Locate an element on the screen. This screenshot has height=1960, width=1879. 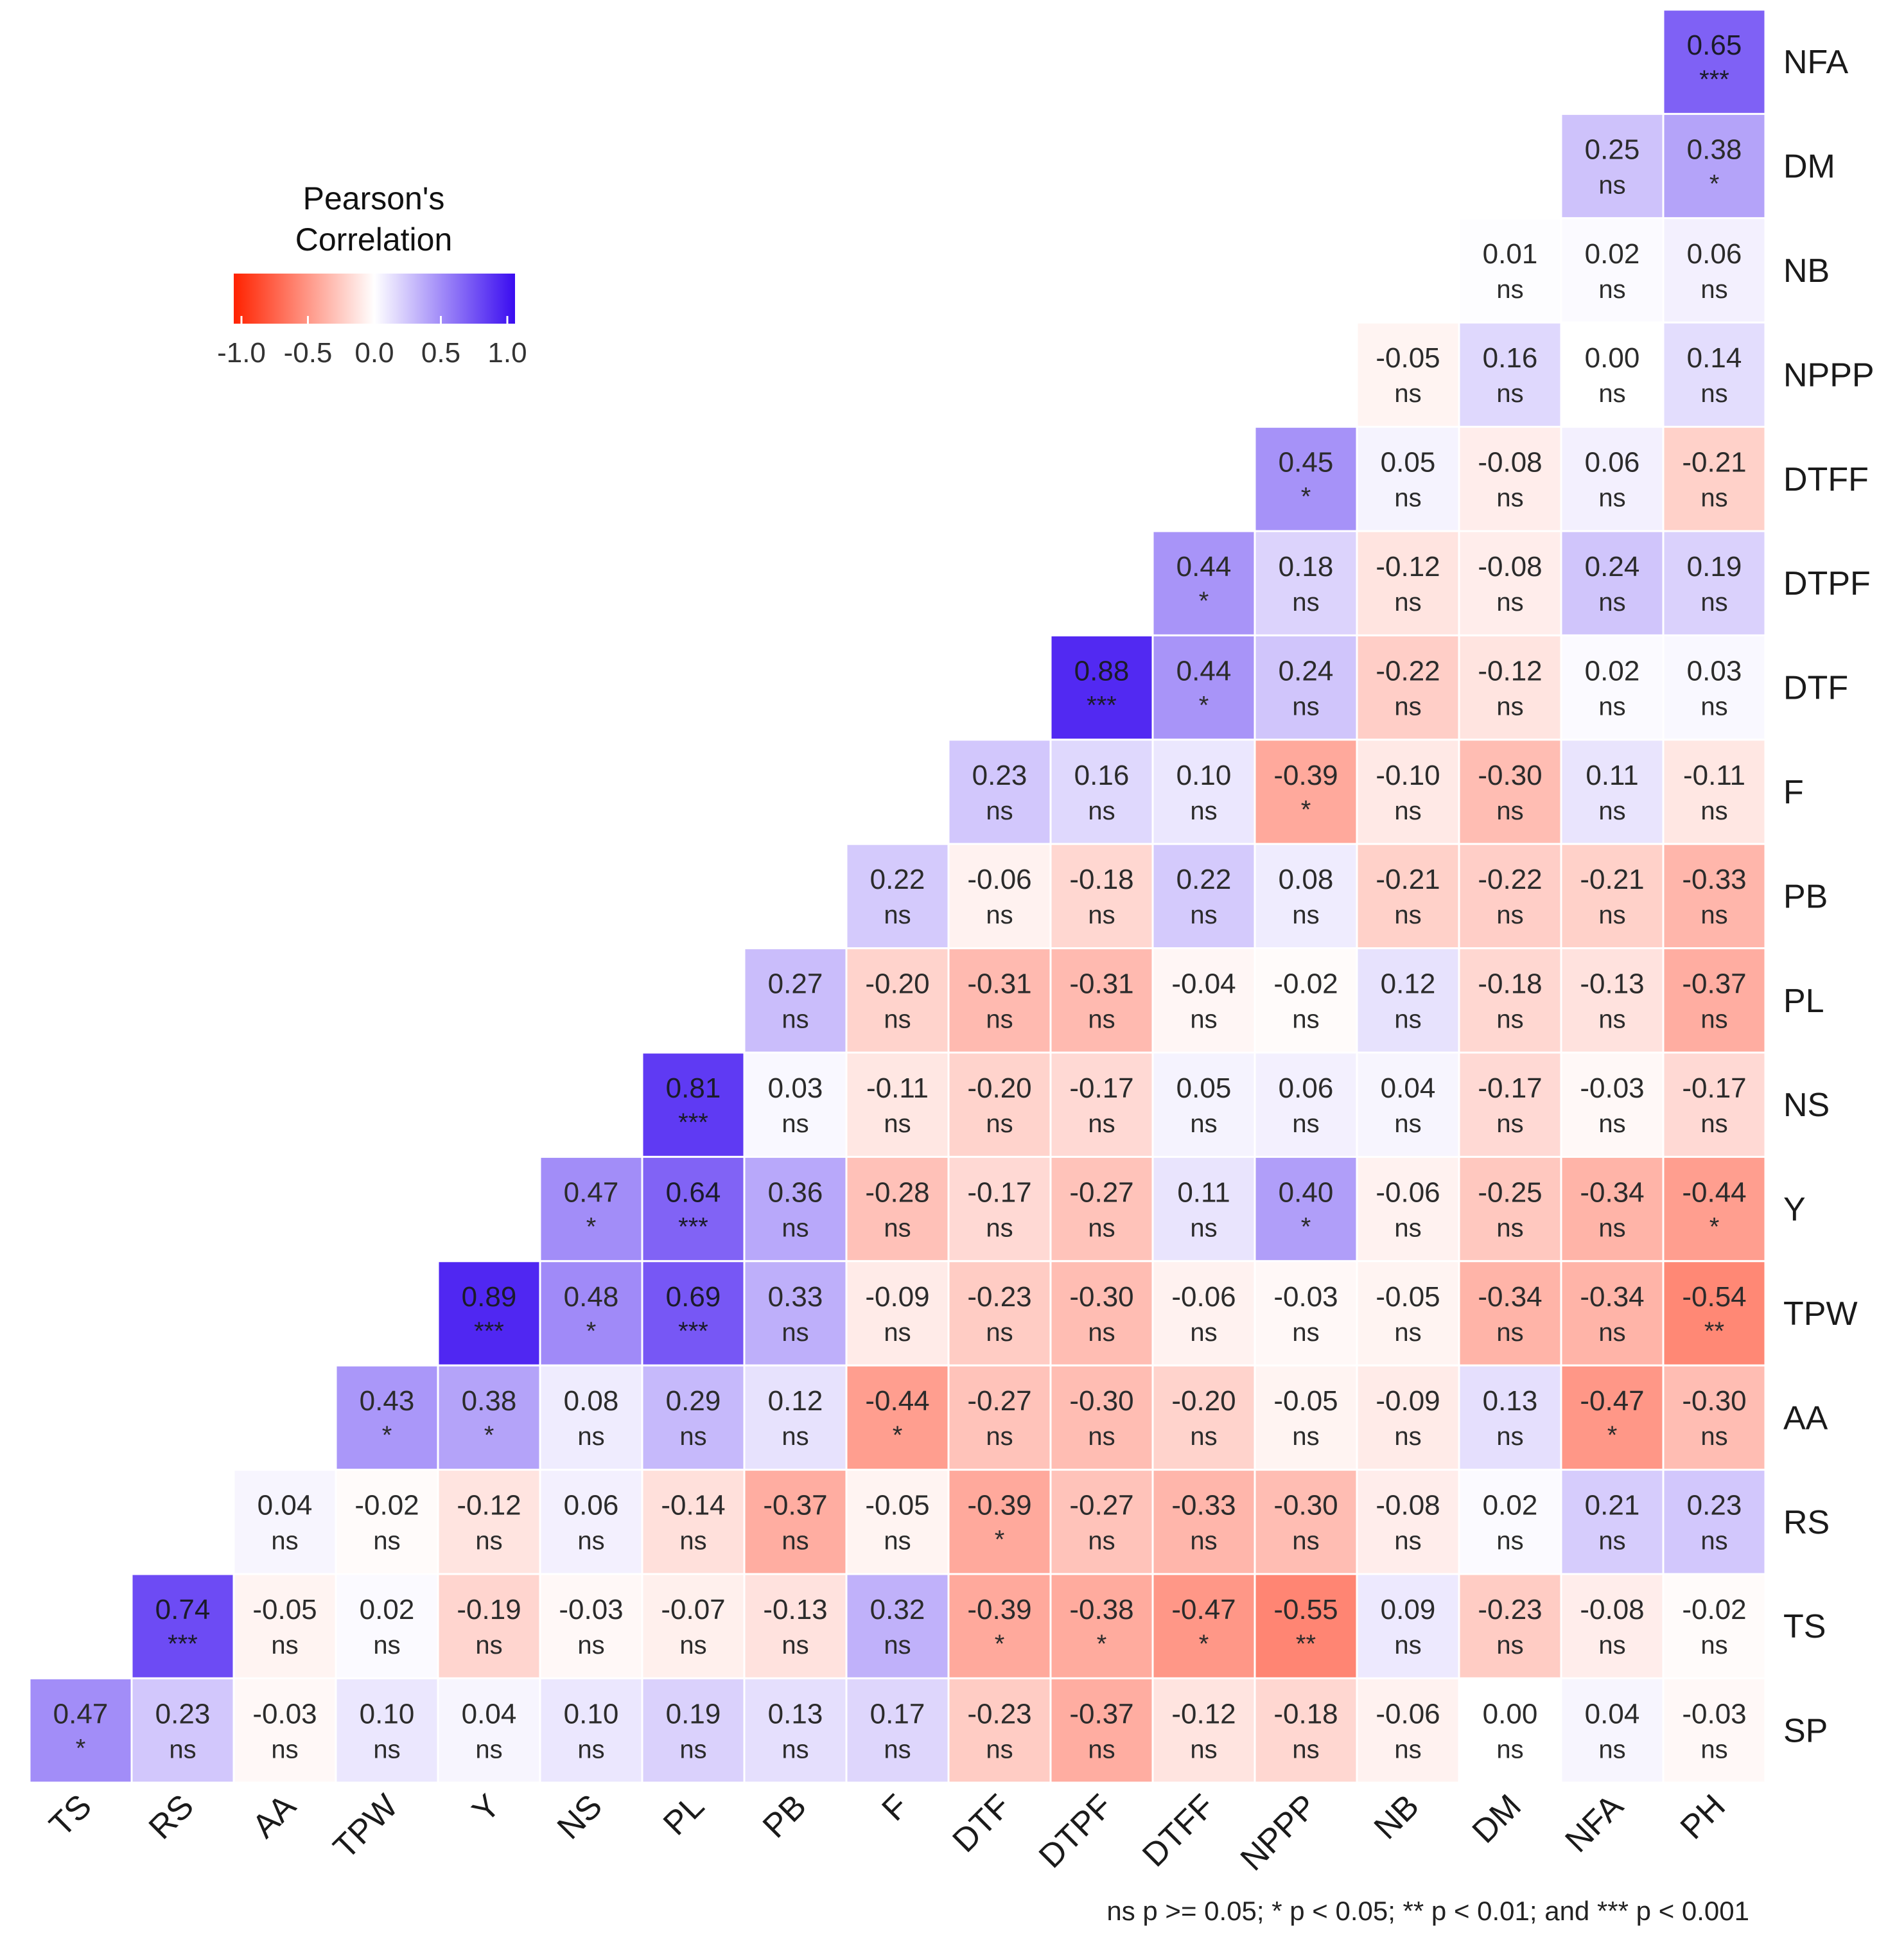
cell-value-label: 0.64 is located at coordinates (693, 1192).